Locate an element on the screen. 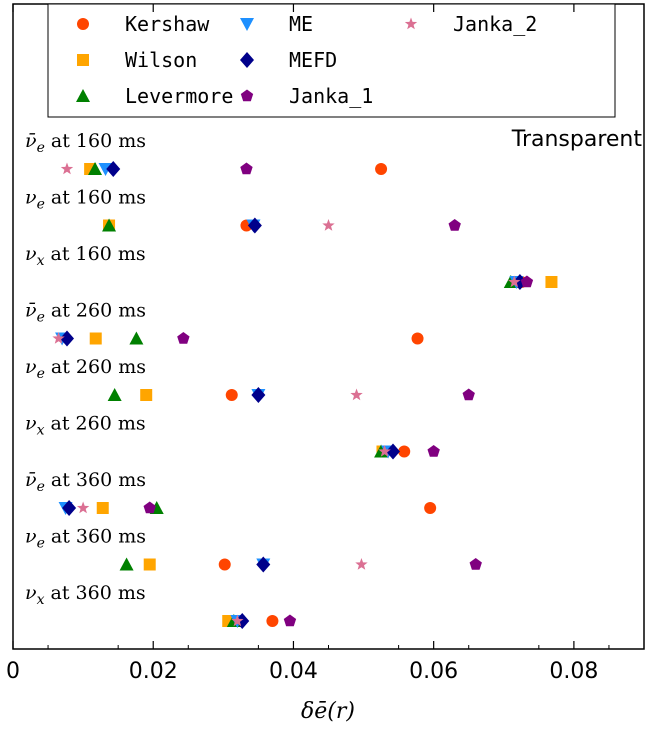 This screenshot has width=664, height=731. row-label: νx at 360 ms is located at coordinates (85, 595).